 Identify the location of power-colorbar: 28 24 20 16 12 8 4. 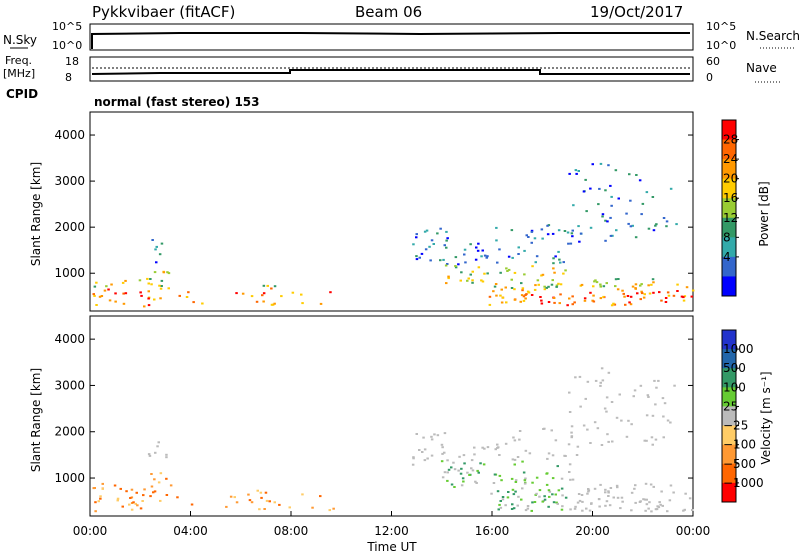
(730, 208).